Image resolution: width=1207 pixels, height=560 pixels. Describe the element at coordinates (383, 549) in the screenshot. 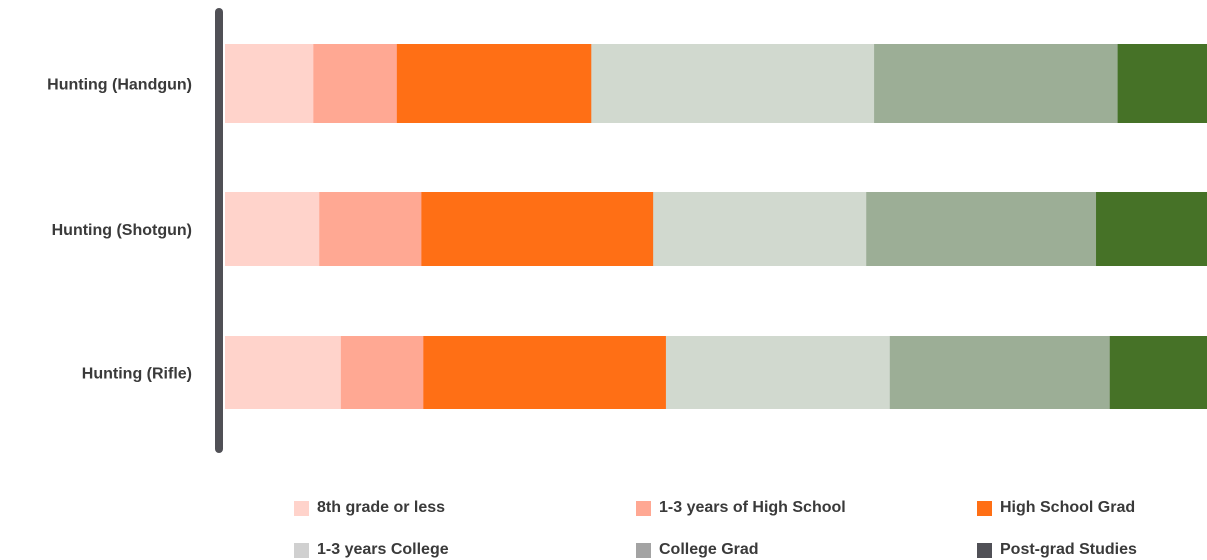

I see `legend-label: 1-3 years College` at that location.